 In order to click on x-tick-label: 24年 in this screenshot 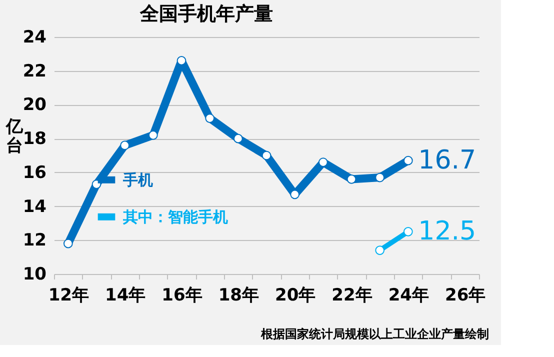, I will do `click(409, 296)`.